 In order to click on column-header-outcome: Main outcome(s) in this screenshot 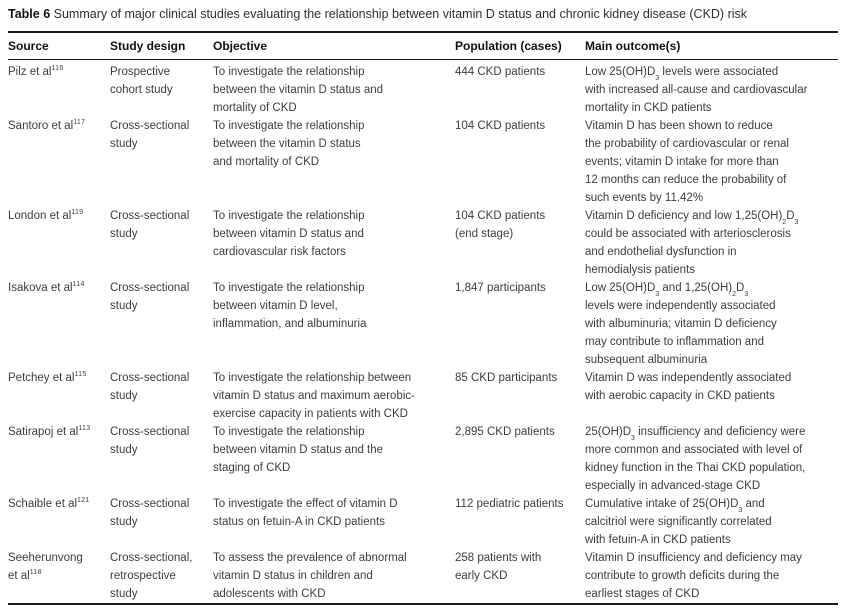, I will do `click(633, 46)`.